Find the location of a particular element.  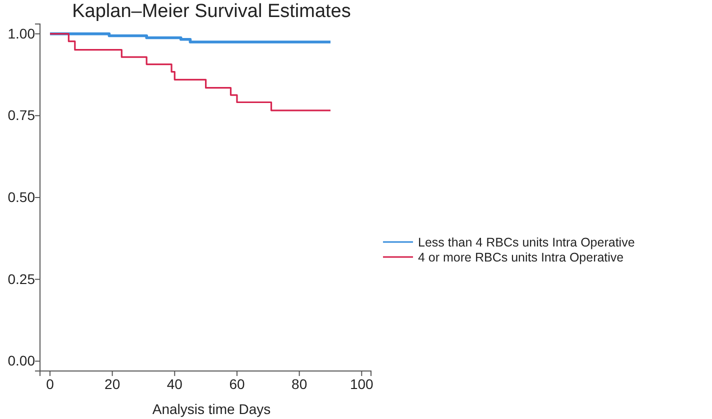

x-tick-label: 60 is located at coordinates (237, 384).